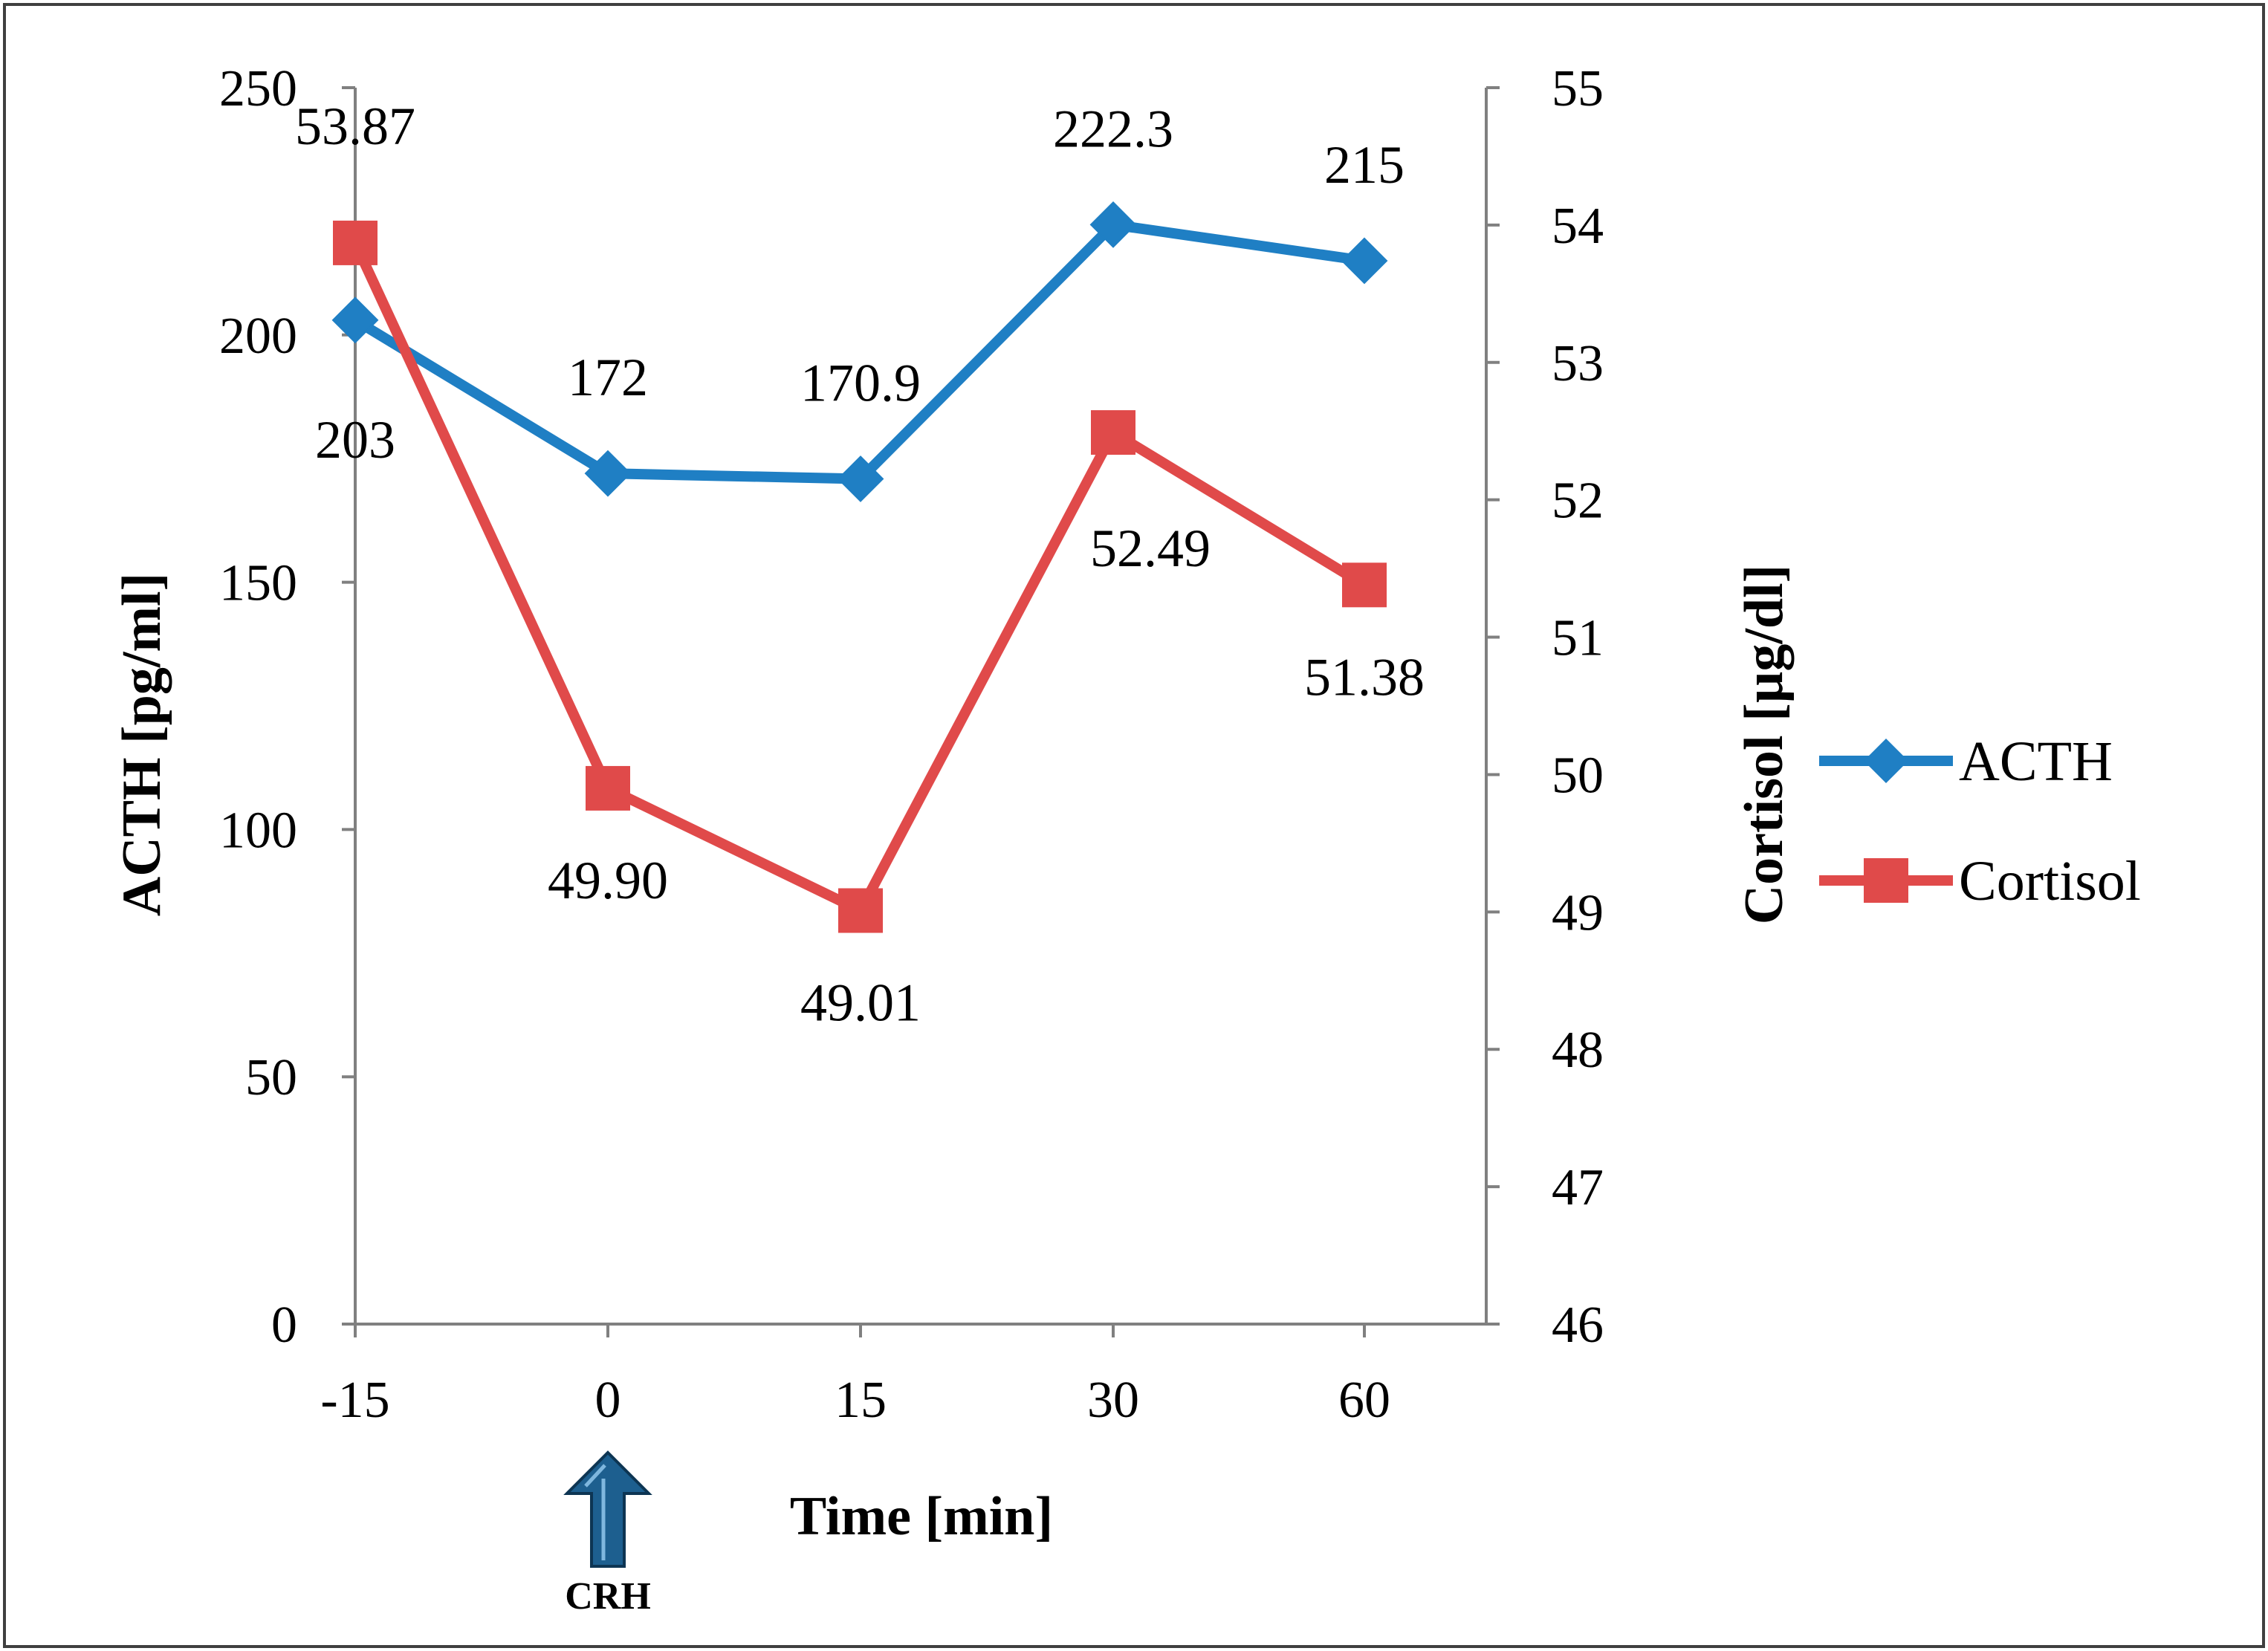 This screenshot has width=2268, height=1651. What do you see at coordinates (861, 1400) in the screenshot?
I see `x-tick-label: 15` at bounding box center [861, 1400].